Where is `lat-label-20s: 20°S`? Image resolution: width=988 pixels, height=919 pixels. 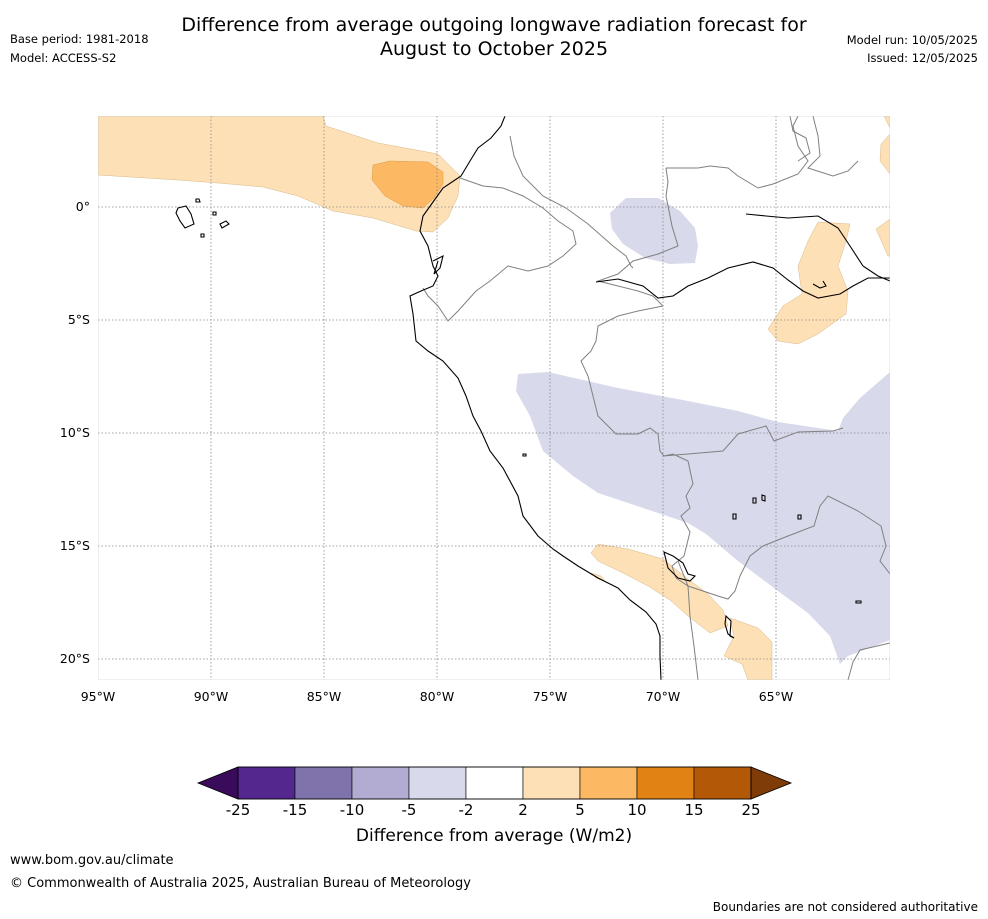 lat-label-20s: 20°S is located at coordinates (74, 658).